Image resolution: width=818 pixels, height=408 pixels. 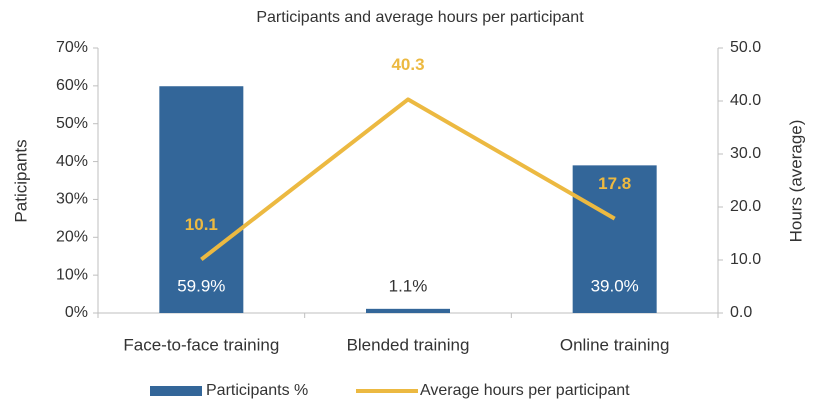 What do you see at coordinates (614, 183) in the screenshot?
I see `line-value-label: 17.8` at bounding box center [614, 183].